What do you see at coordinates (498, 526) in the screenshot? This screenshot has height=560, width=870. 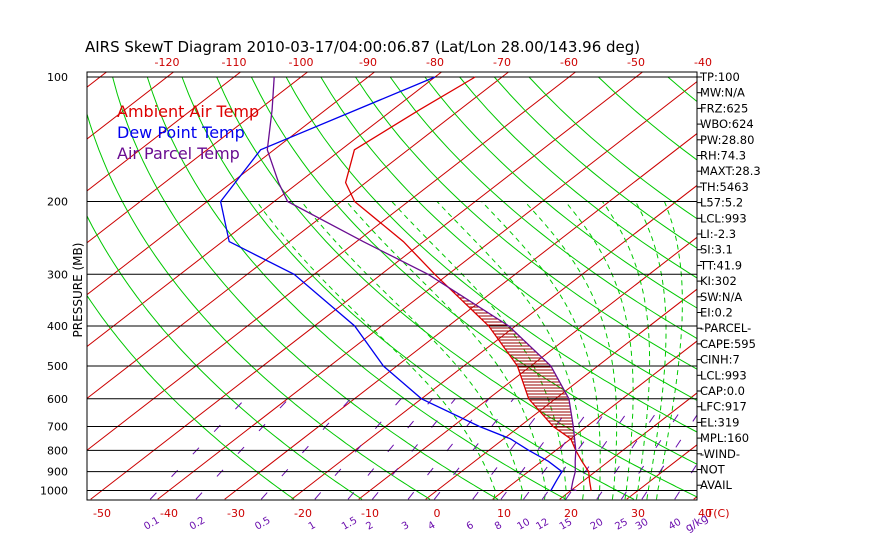 I see `mixing-ratio-label: 8` at bounding box center [498, 526].